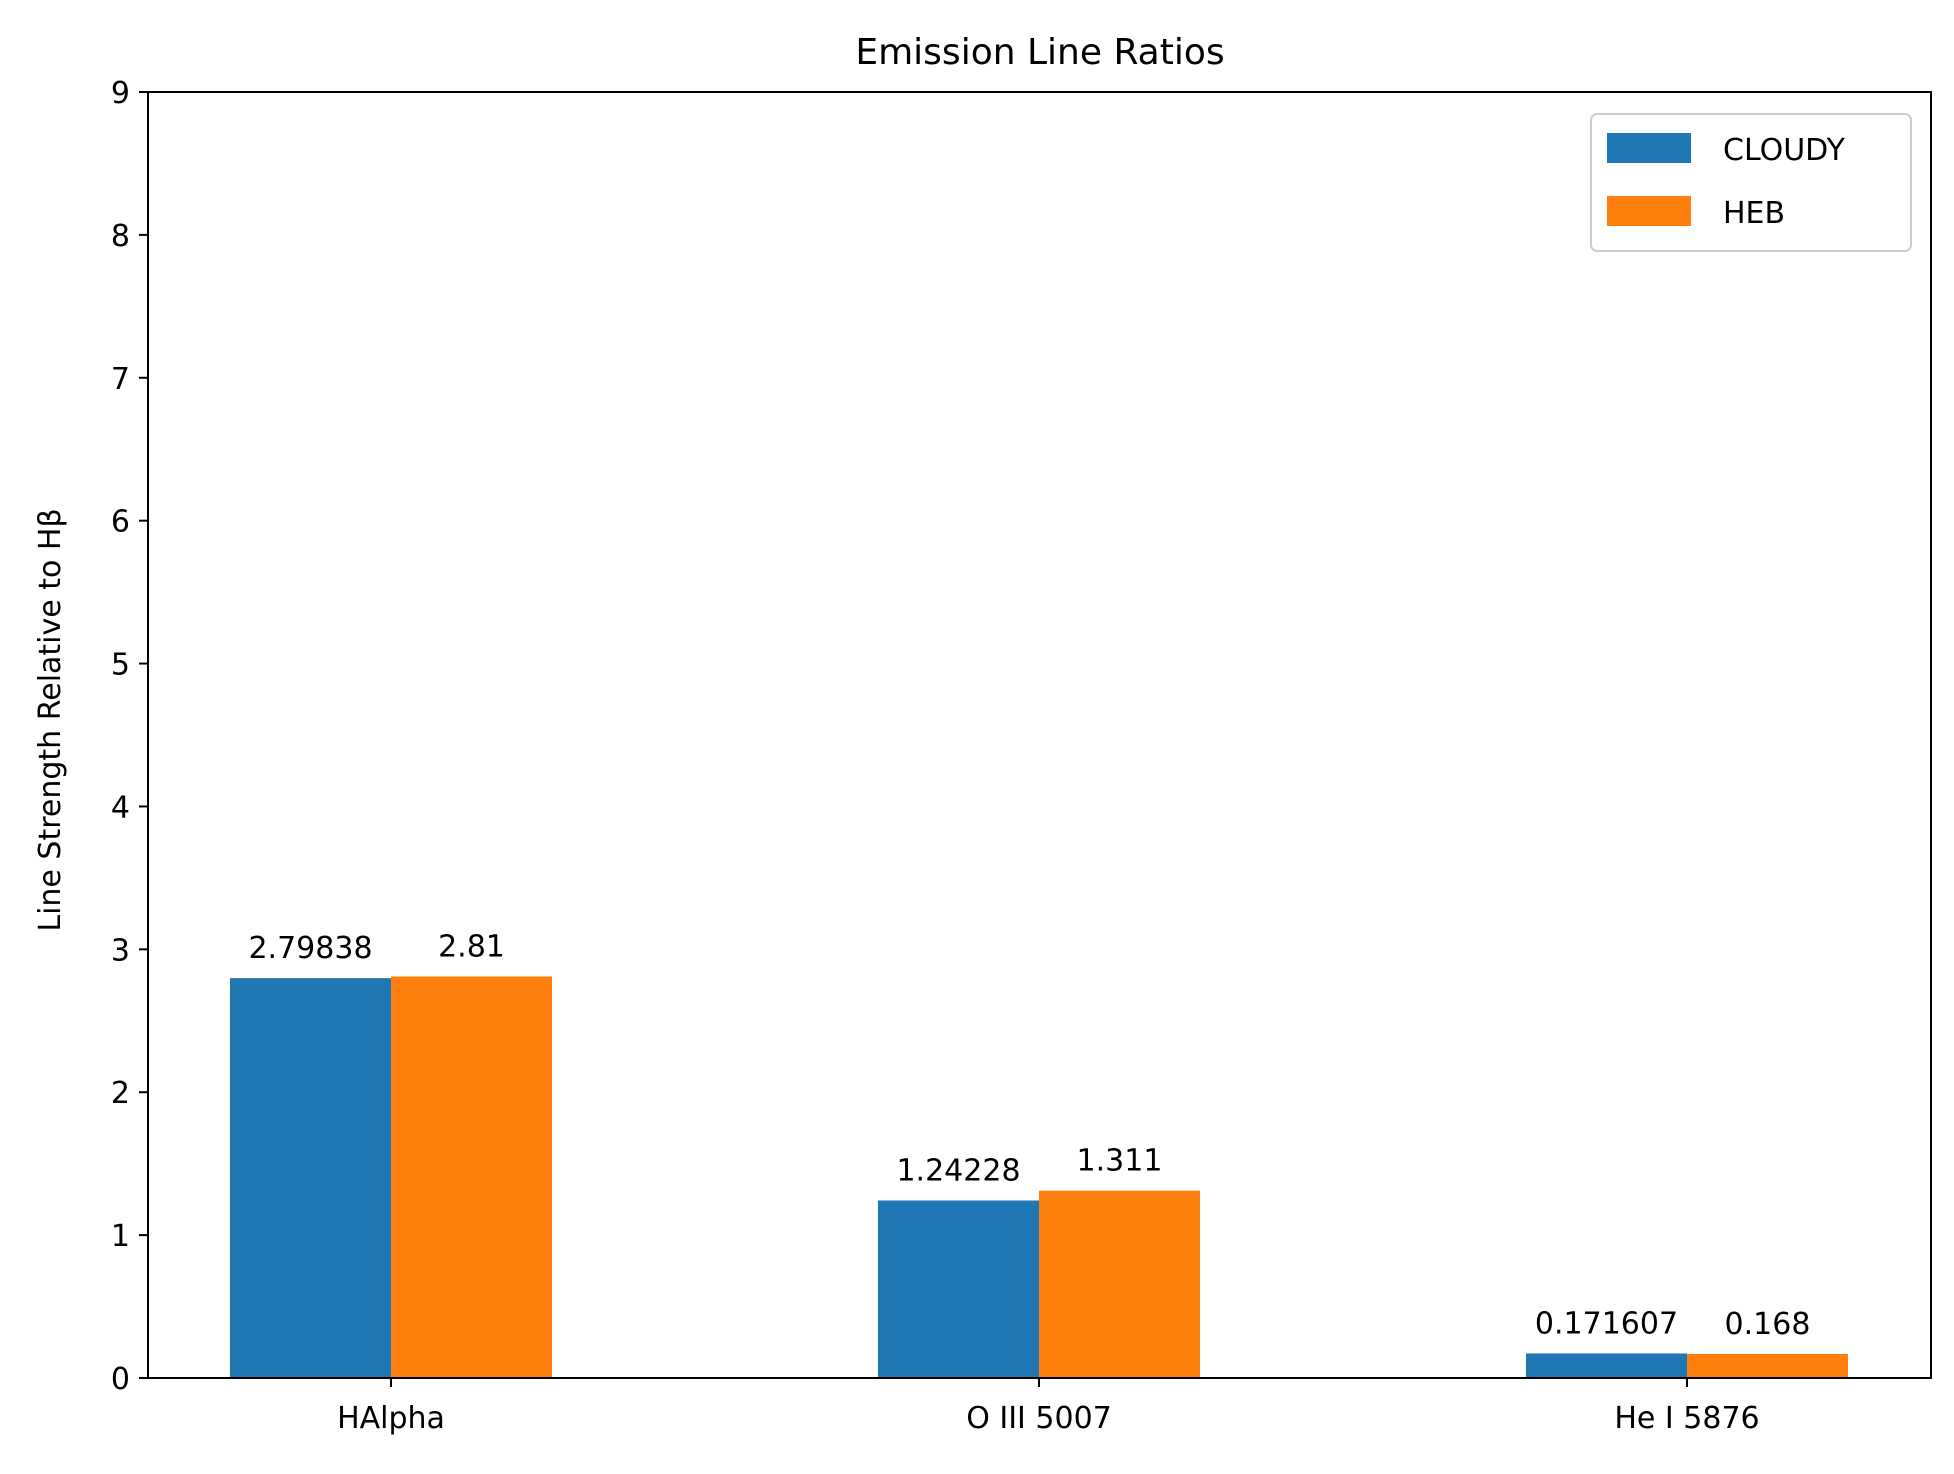  What do you see at coordinates (958, 1170) in the screenshot?
I see `bar-label-cloudy-2: 1.24228` at bounding box center [958, 1170].